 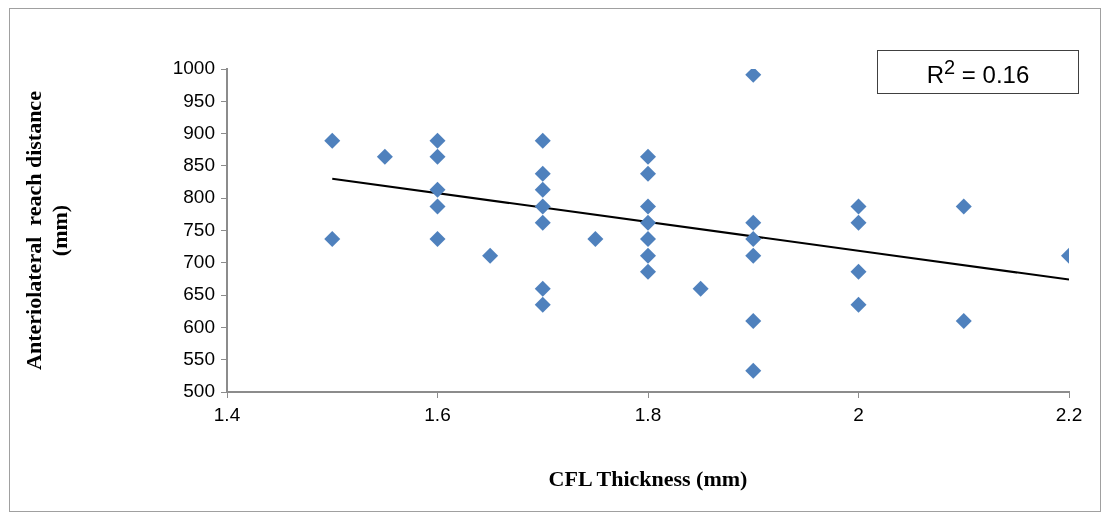 I want to click on y-axis-title: Anteriolateral reach distance (mm), so click(x=46, y=230).